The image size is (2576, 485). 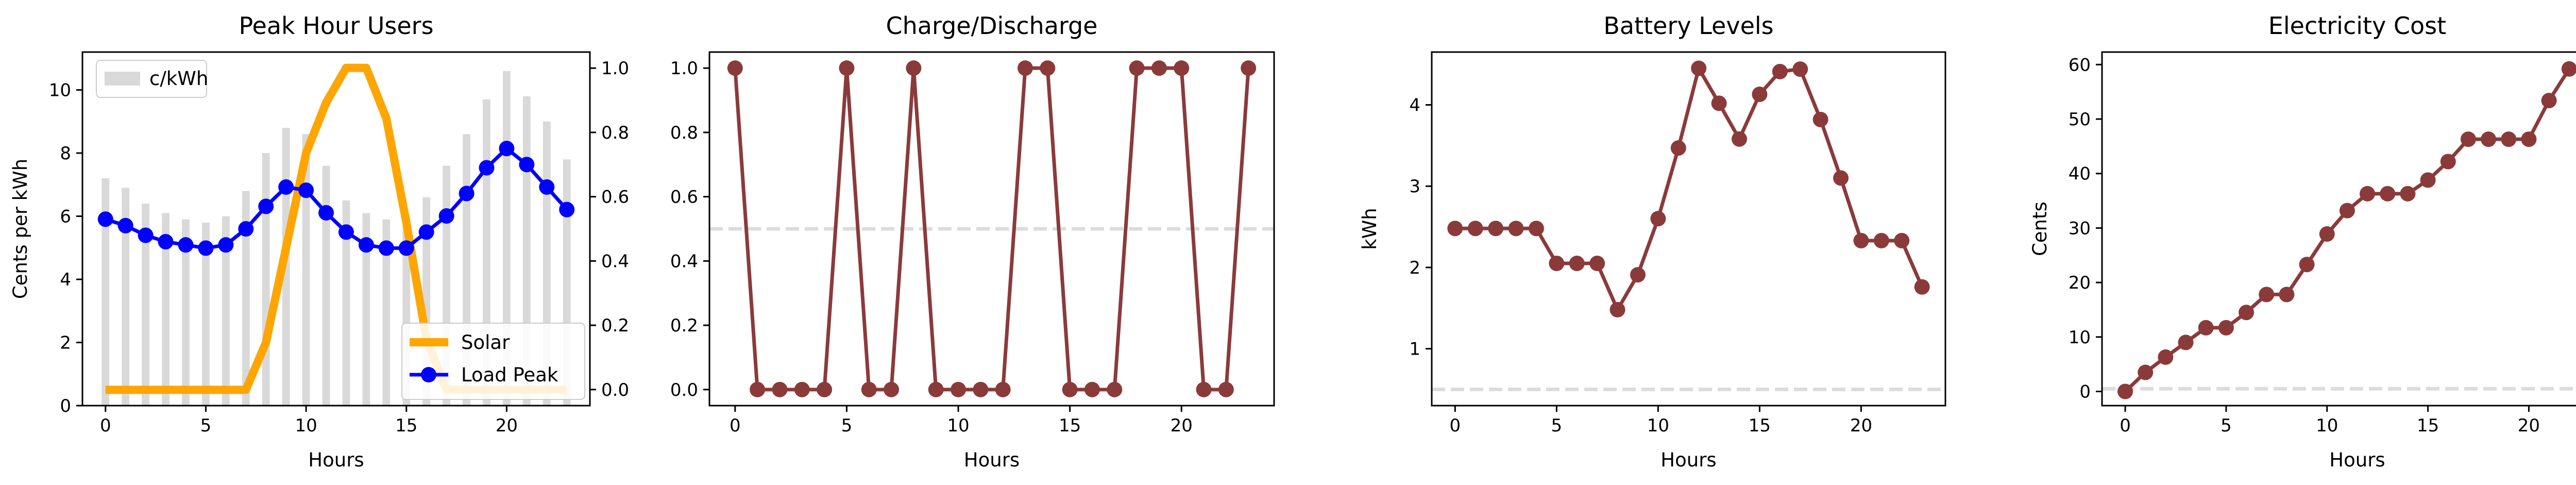 I want to click on y-tick-label: 6, so click(x=65, y=217).